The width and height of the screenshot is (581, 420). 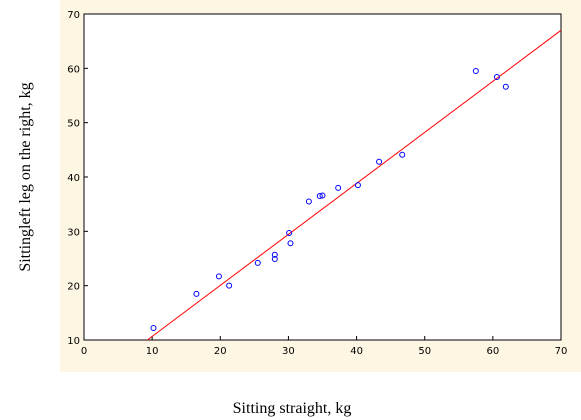 I want to click on y-axis-label: Sittingleft leg on the right, kg, so click(x=25, y=176).